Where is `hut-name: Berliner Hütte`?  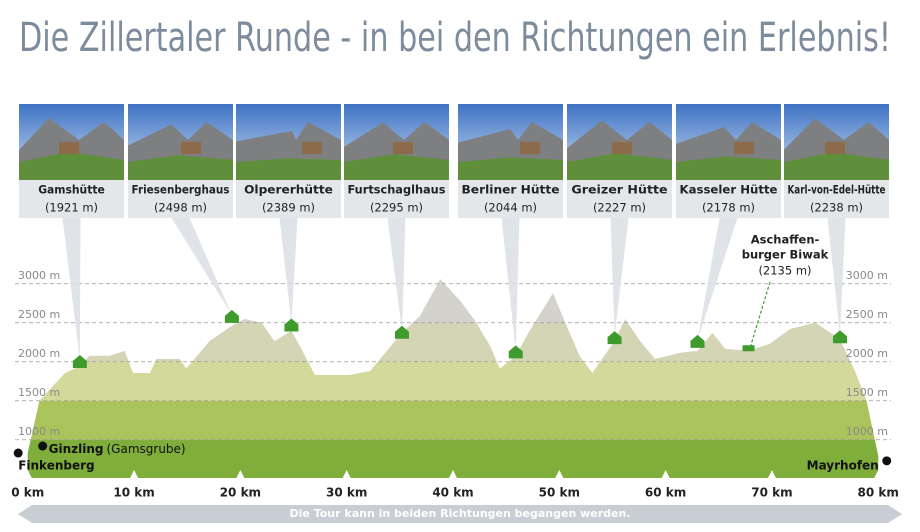
hut-name: Berliner Hütte is located at coordinates (511, 190).